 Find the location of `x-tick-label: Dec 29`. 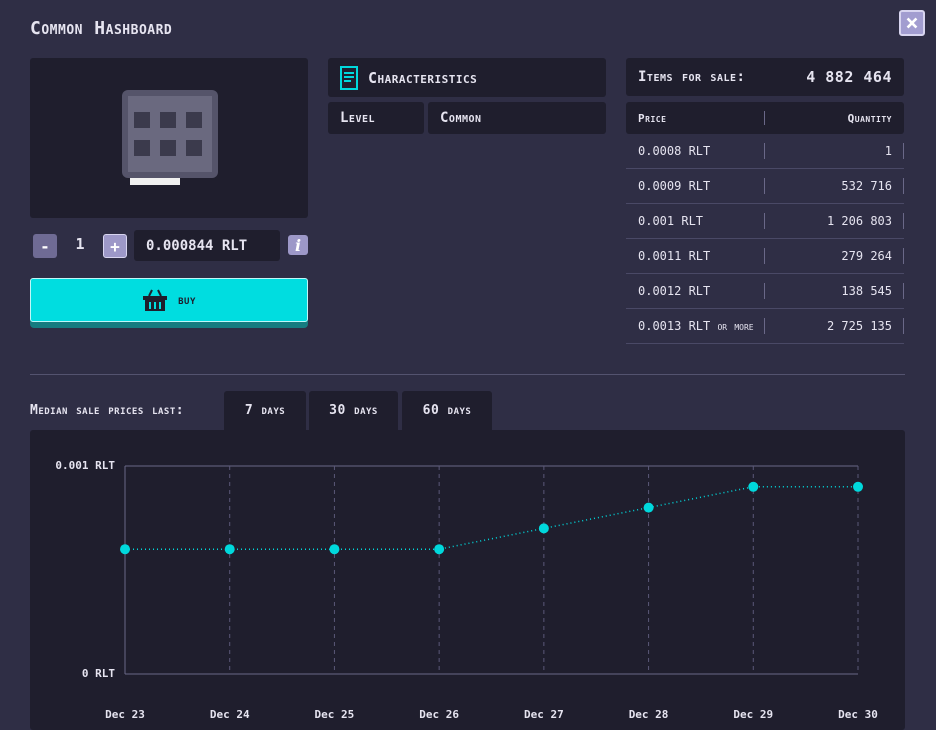

x-tick-label: Dec 29 is located at coordinates (753, 714).